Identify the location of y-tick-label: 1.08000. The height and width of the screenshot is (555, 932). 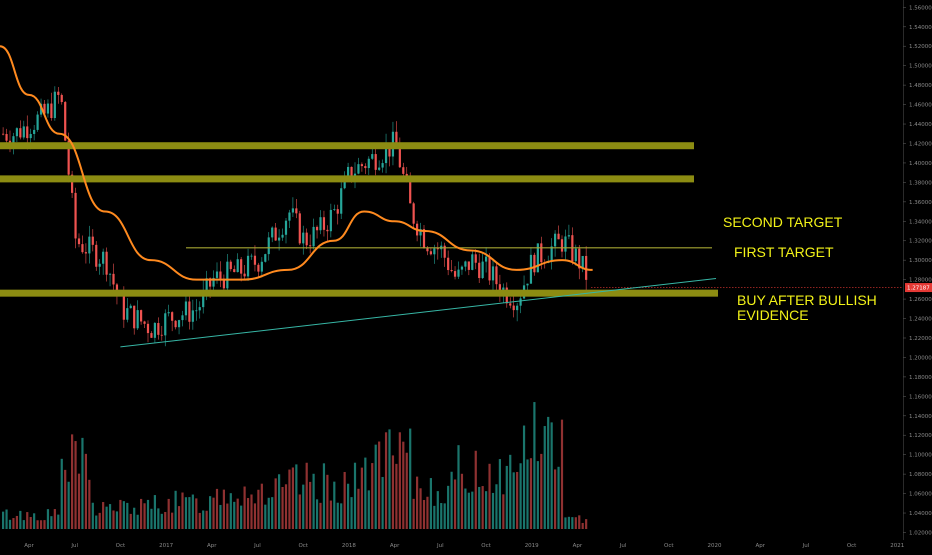
(920, 475).